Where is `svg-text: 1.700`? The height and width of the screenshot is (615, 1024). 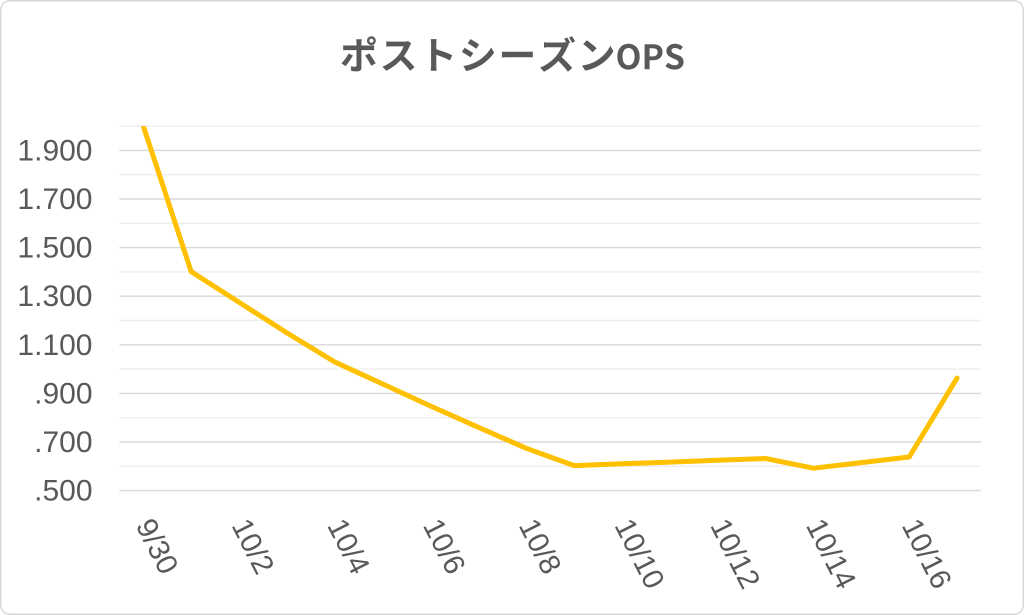
svg-text: 1.700 is located at coordinates (54, 199).